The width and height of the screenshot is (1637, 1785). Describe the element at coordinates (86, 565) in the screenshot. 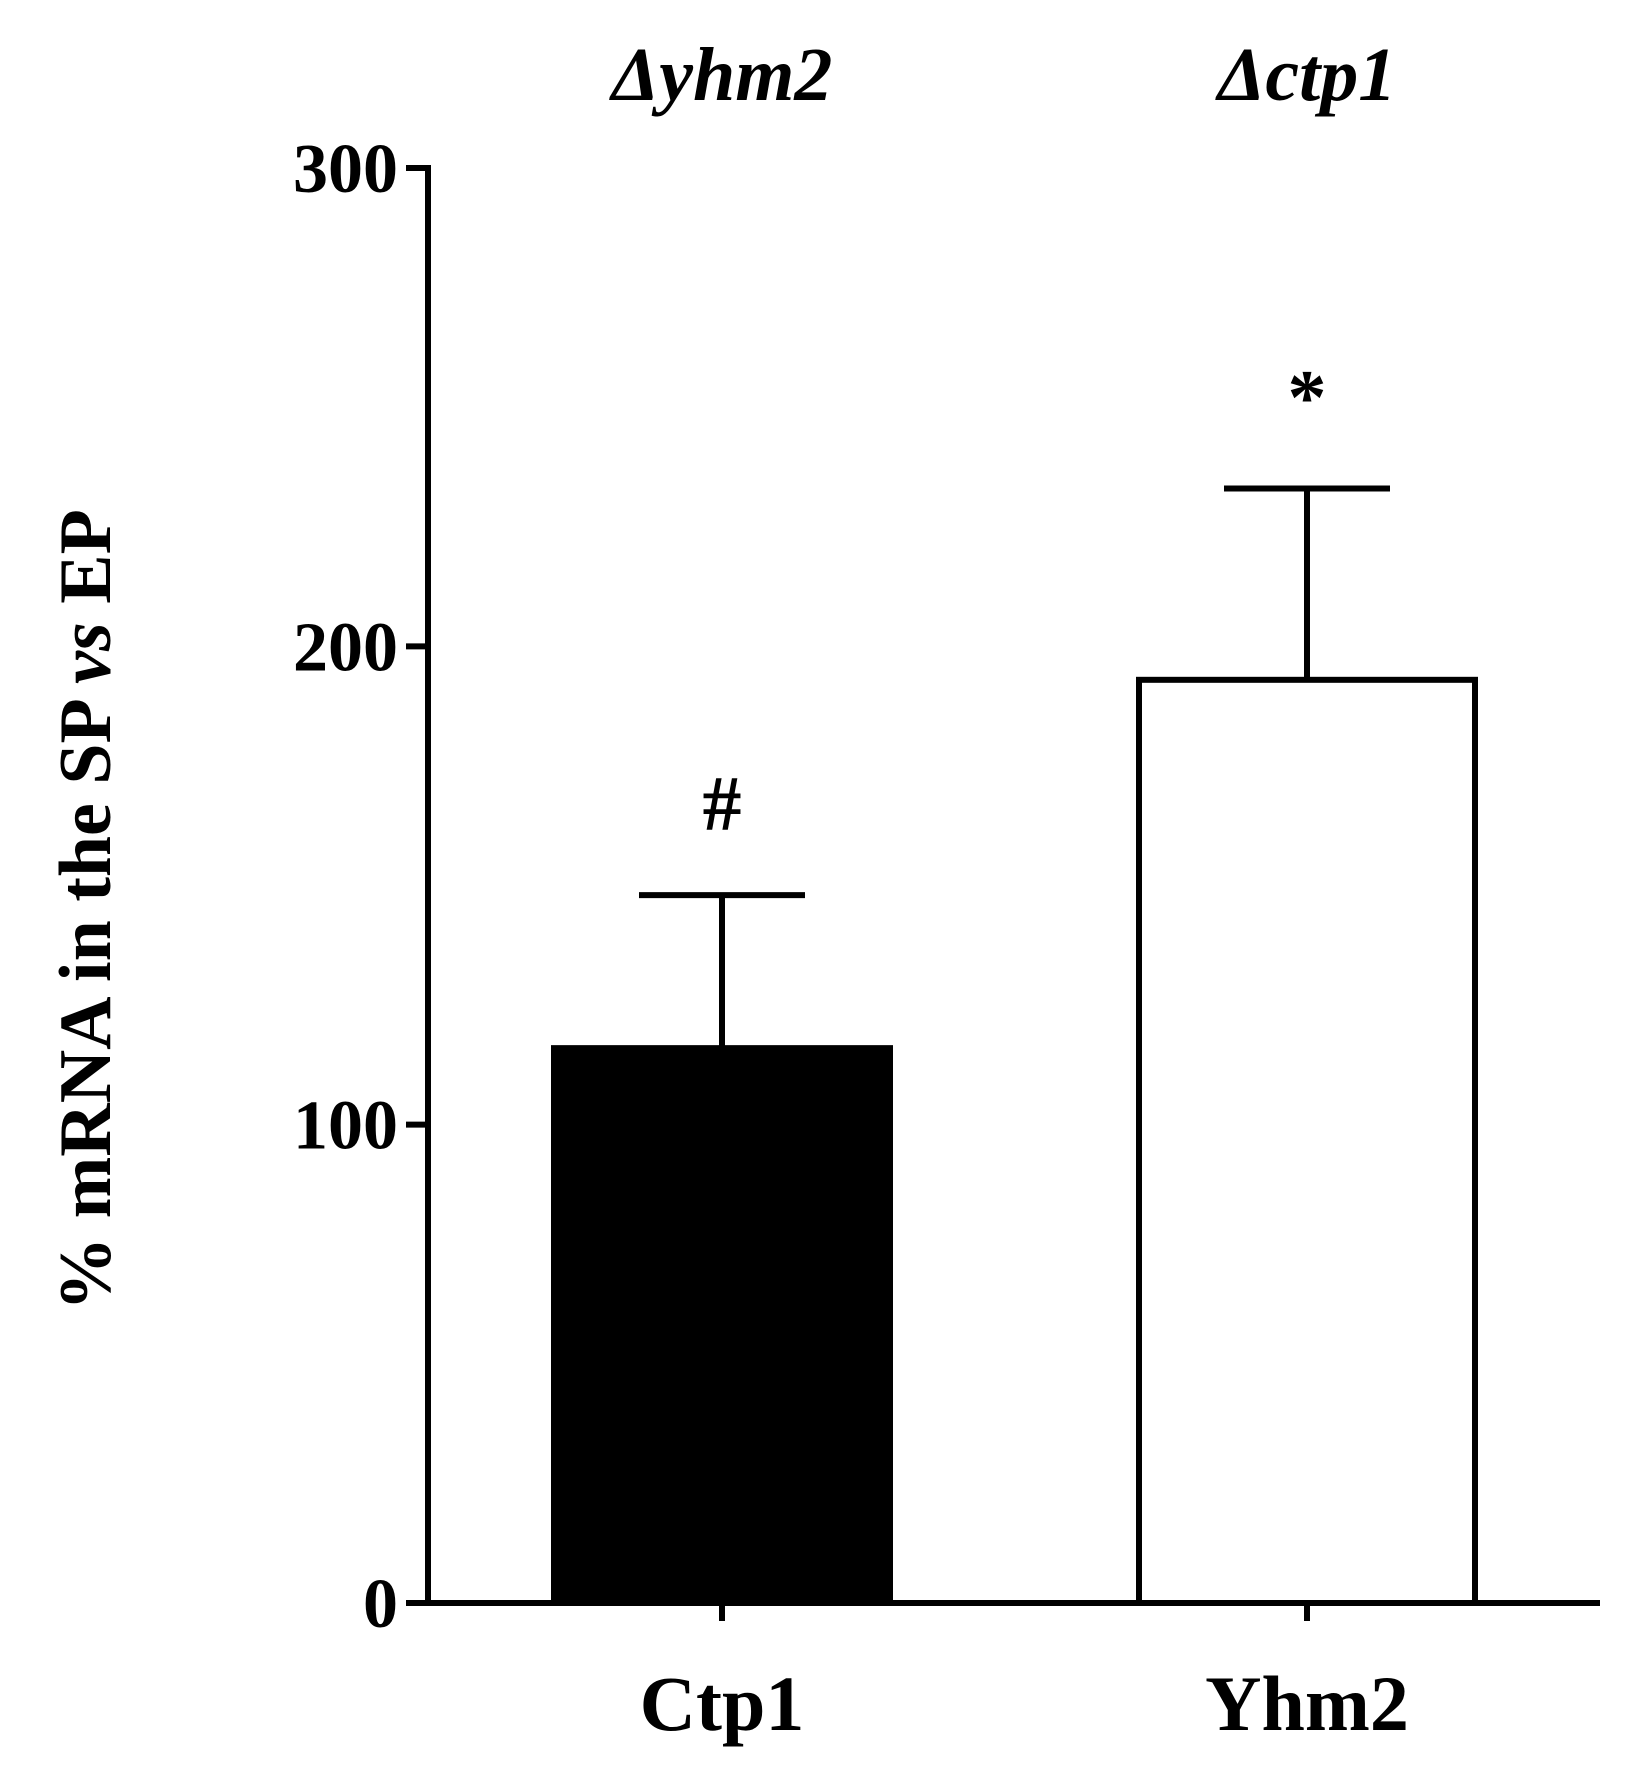

I see `y-axis-label-part-3: EP` at that location.